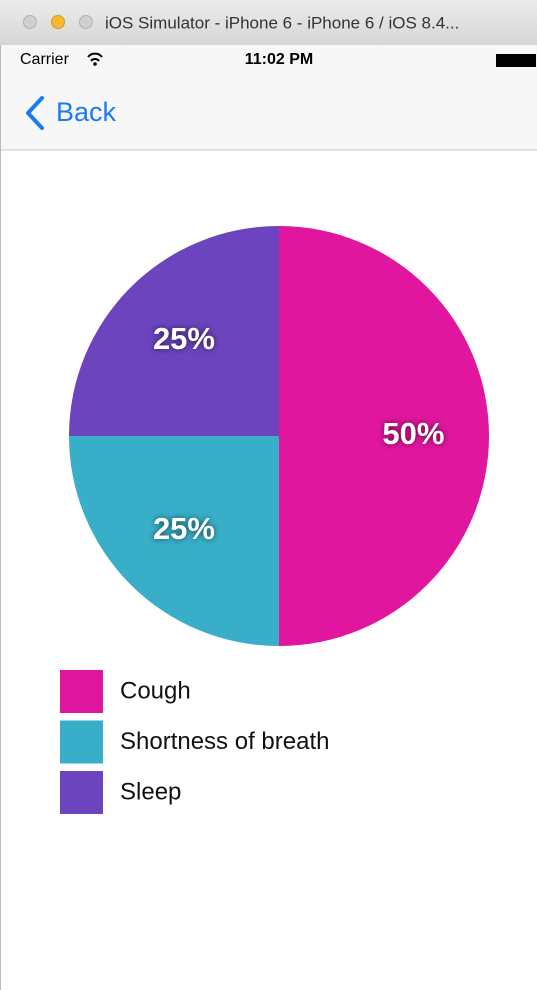 This screenshot has height=990, width=537. What do you see at coordinates (279, 59) in the screenshot?
I see `clock: 11:02 PM` at bounding box center [279, 59].